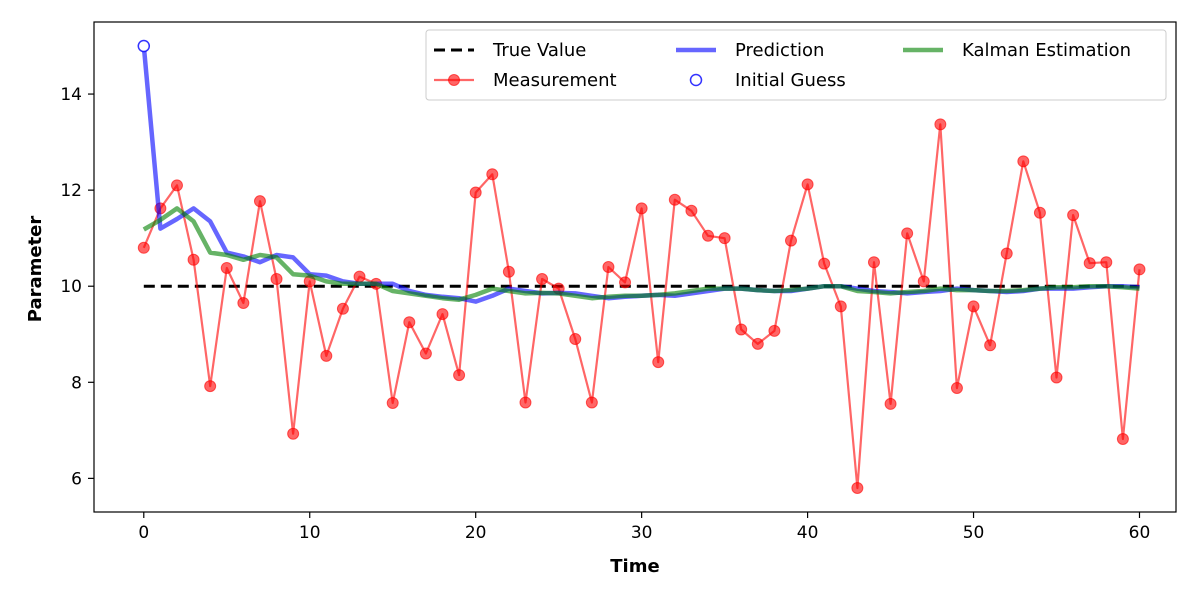 This screenshot has width=1200, height=600. Describe the element at coordinates (76, 383) in the screenshot. I see `y-tick-label-8: 8` at that location.